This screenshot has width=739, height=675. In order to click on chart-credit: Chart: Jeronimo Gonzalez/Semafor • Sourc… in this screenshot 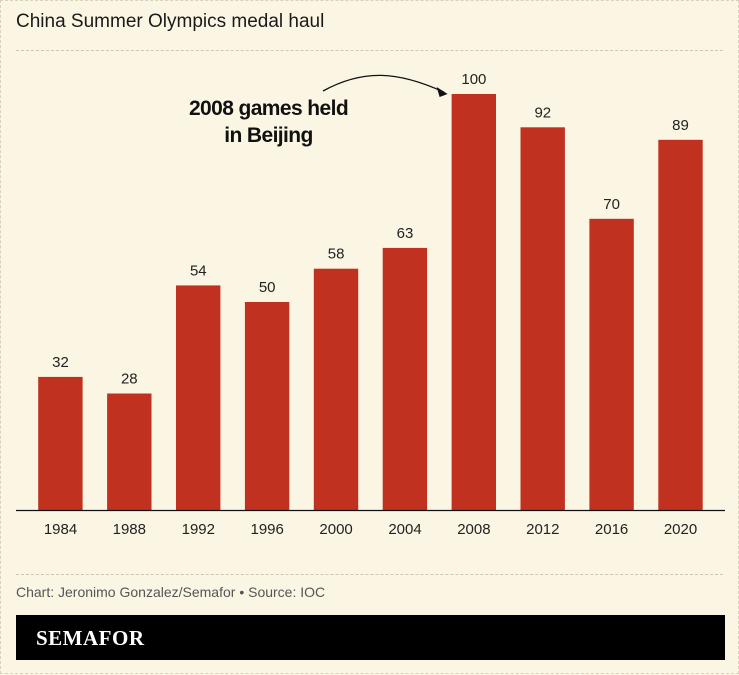, I will do `click(171, 592)`.